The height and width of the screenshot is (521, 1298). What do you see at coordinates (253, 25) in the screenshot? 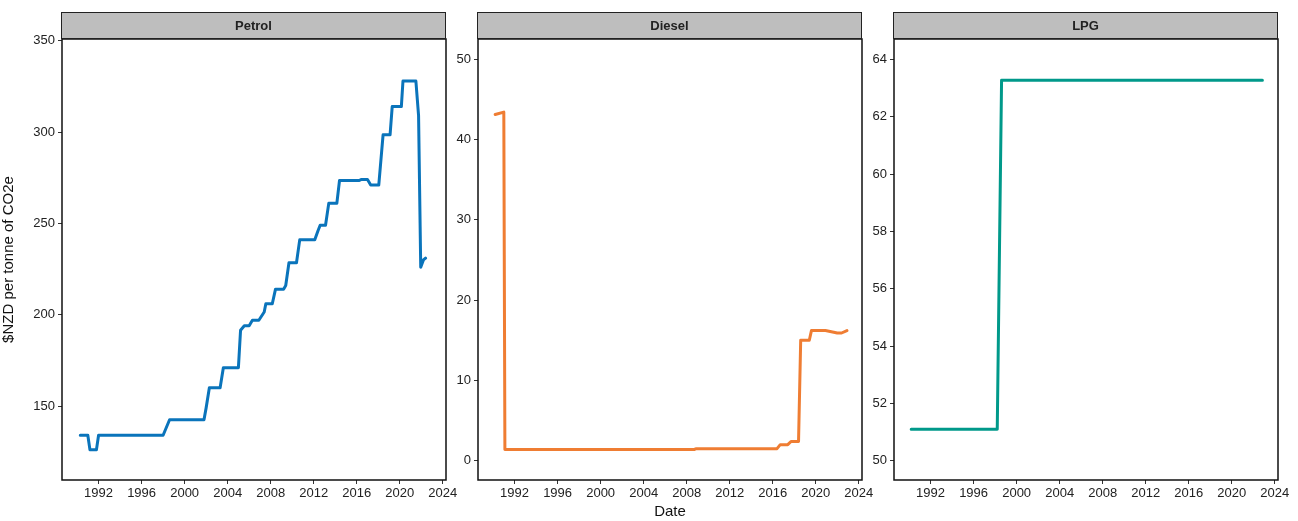
I see `chart-title: Petrol` at bounding box center [253, 25].